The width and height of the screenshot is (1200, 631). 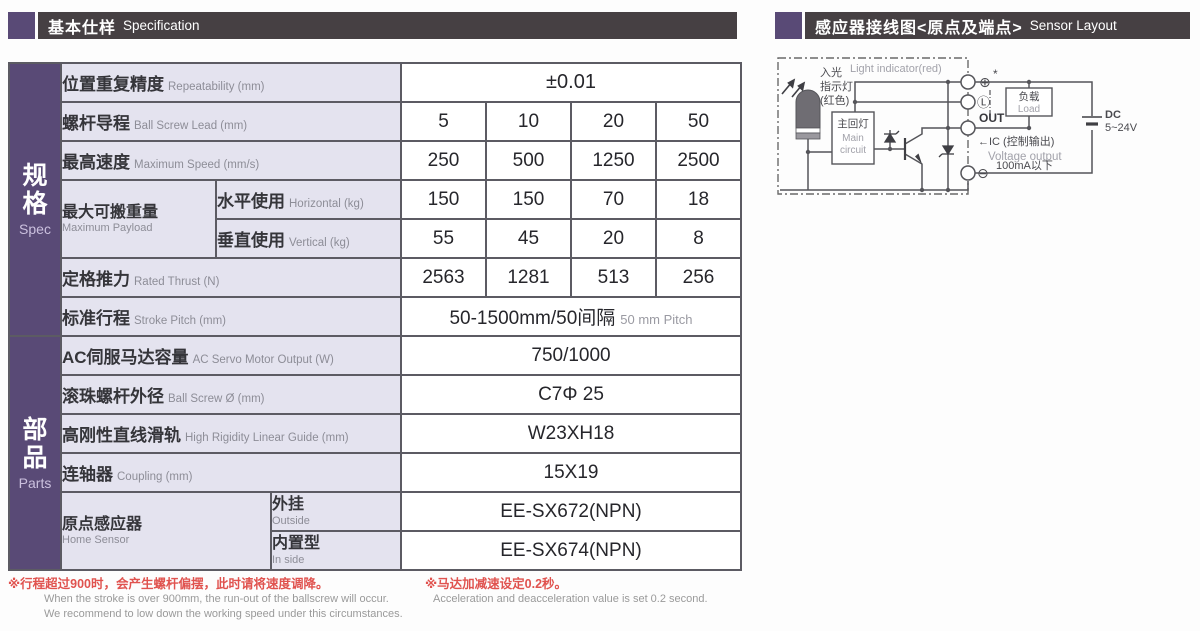 I want to click on section-label-zh: 规格, so click(x=35, y=190).